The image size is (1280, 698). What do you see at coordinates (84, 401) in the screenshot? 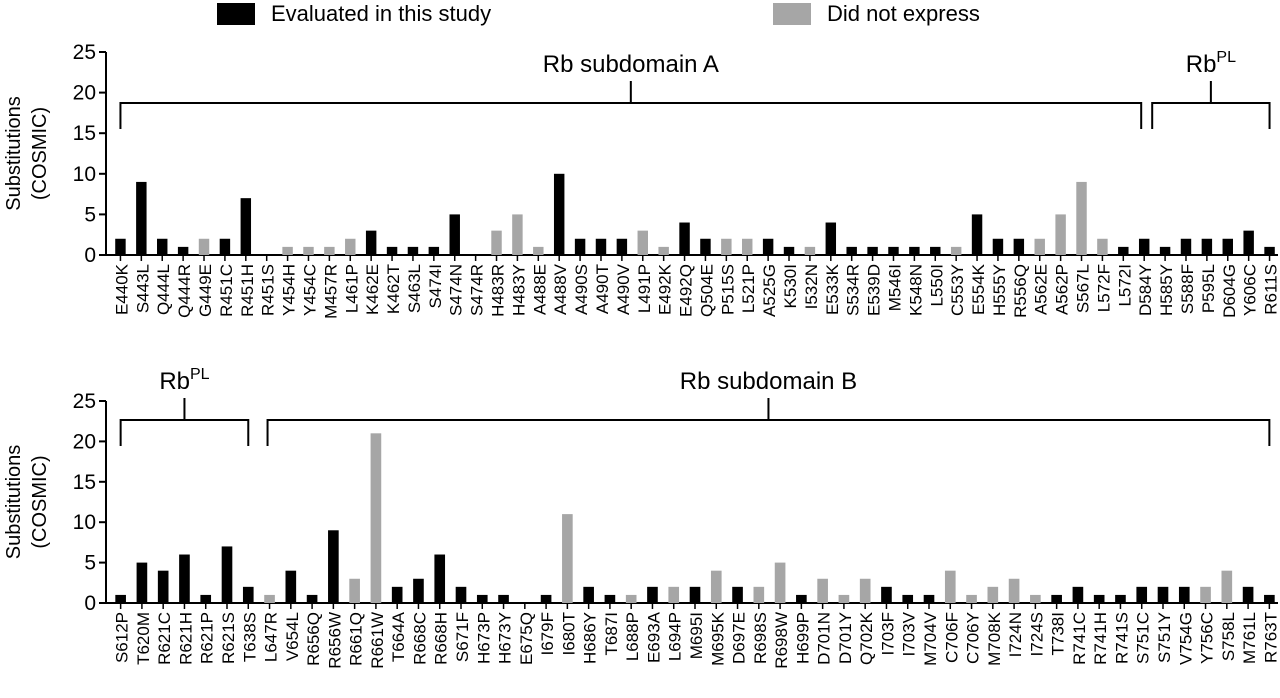
I see `y-tick-label: 25` at bounding box center [84, 401].